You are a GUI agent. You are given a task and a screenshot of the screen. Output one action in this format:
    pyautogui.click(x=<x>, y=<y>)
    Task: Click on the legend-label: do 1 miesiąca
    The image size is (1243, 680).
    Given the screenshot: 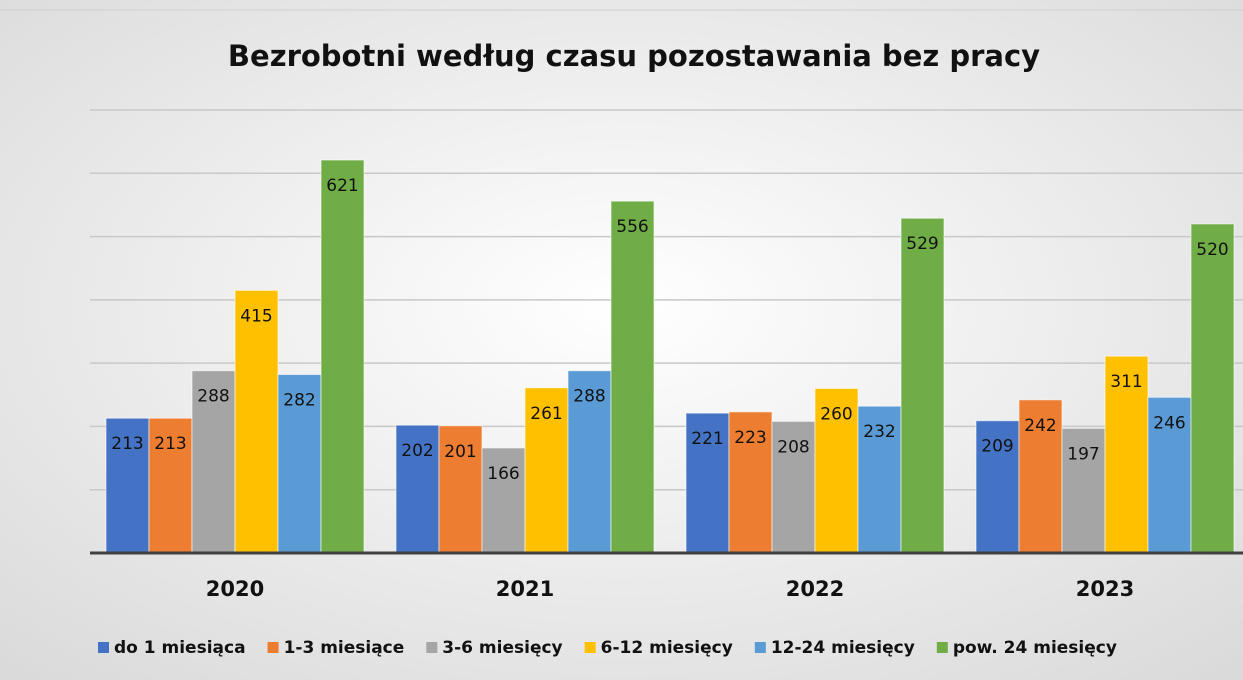 What is the action you would take?
    pyautogui.click(x=180, y=648)
    